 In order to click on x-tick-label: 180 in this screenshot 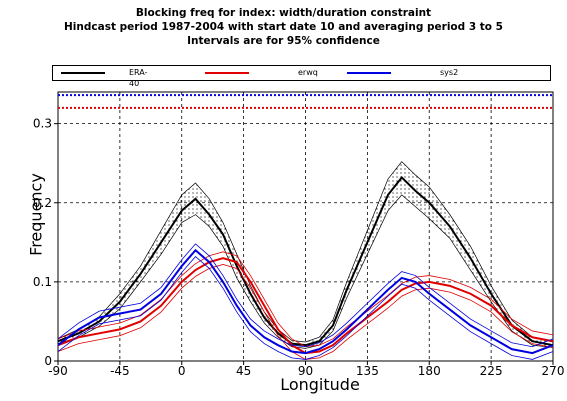, I will do `click(429, 371)`.